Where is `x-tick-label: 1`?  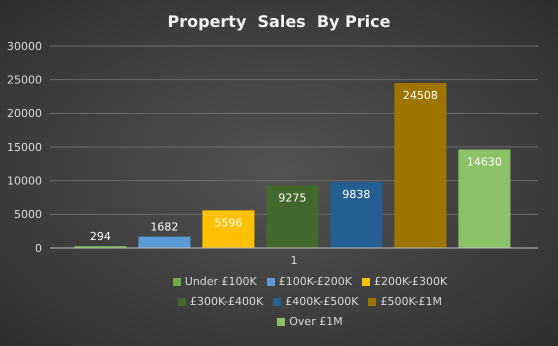 x-tick-label: 1 is located at coordinates (294, 260).